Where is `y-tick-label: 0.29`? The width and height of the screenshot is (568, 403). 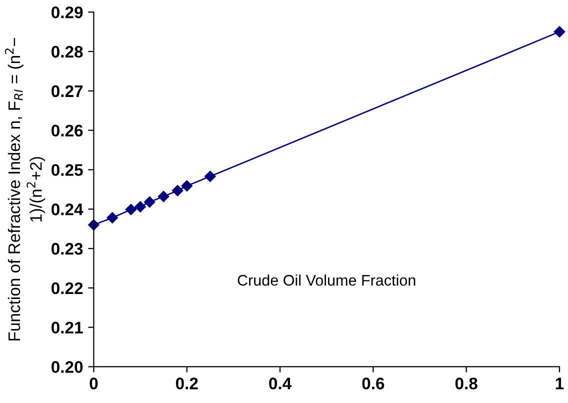
y-tick-label: 0.29 is located at coordinates (67, 12).